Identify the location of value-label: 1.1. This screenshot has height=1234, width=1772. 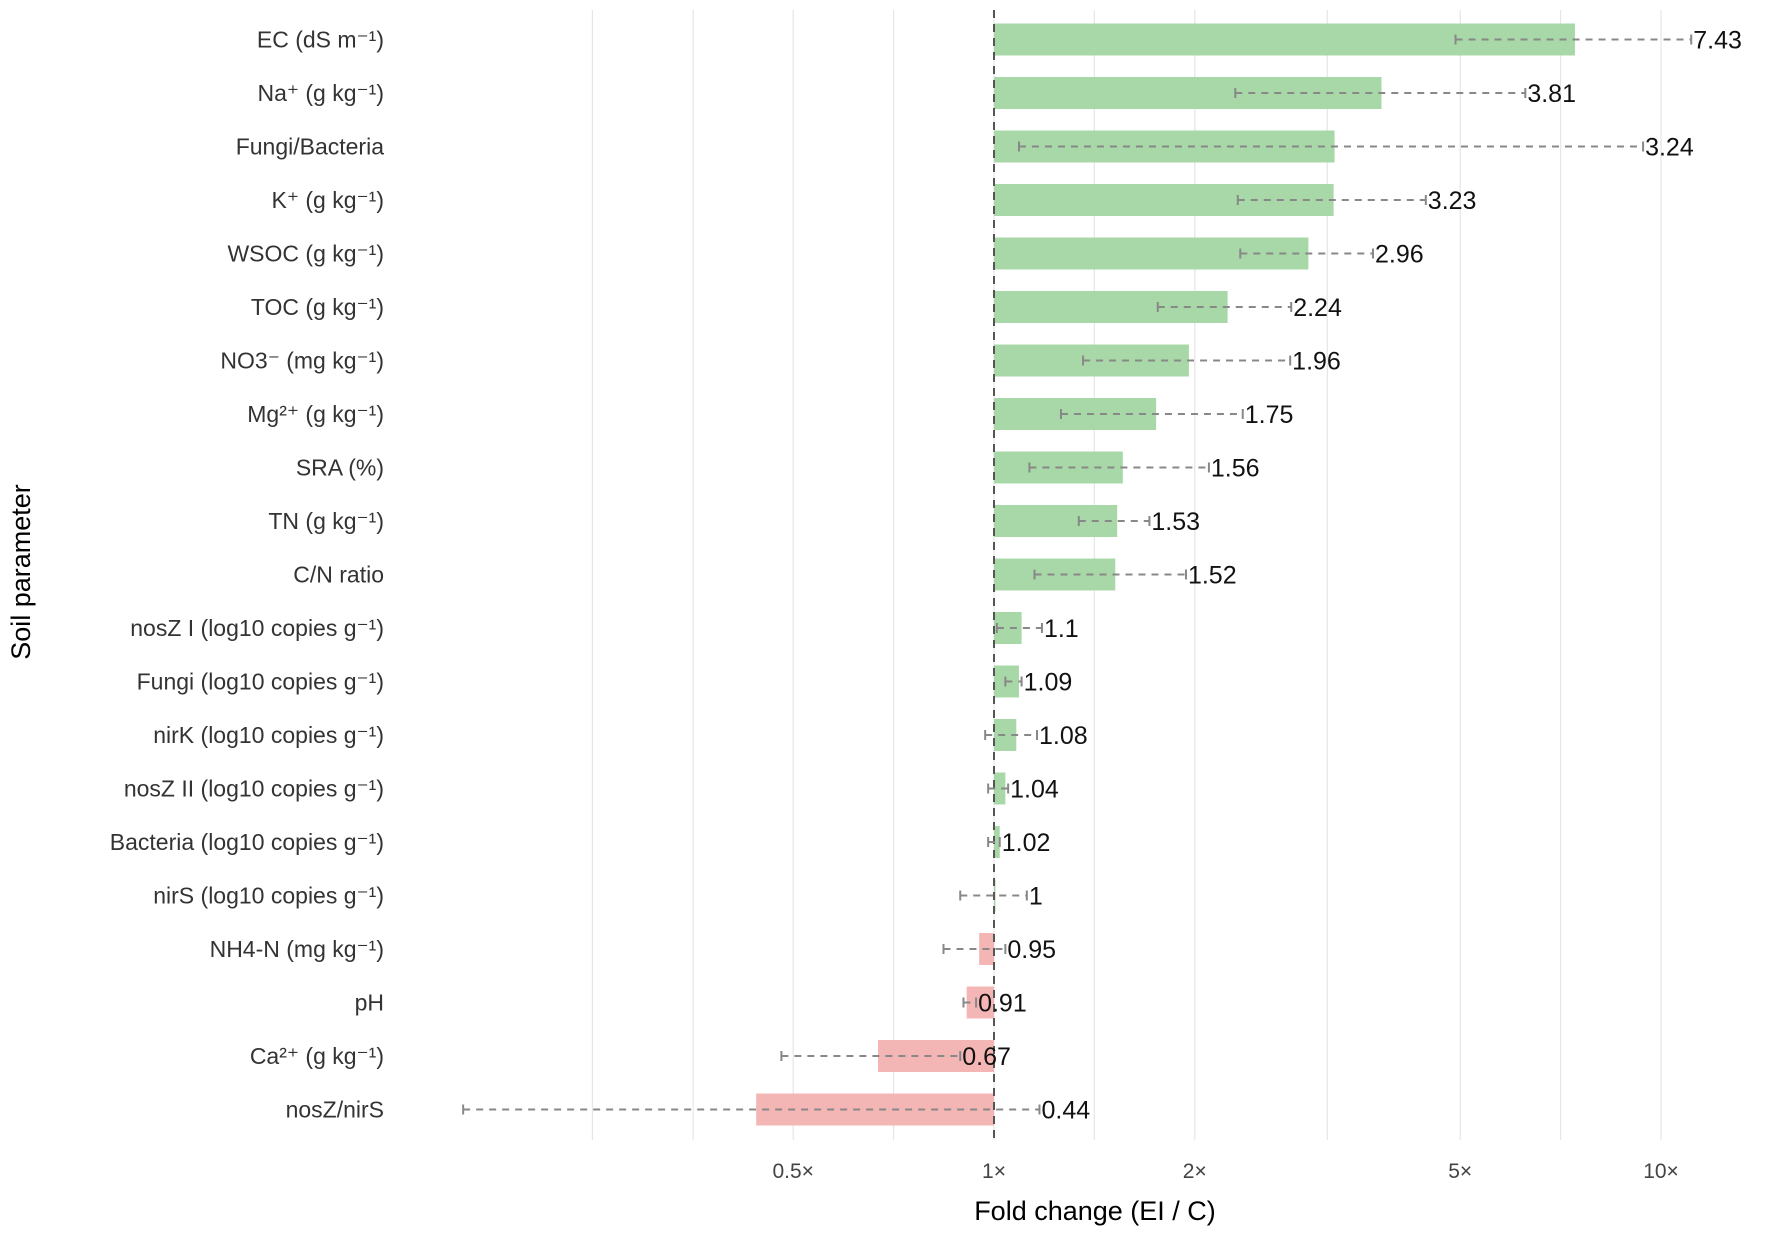
(1061, 629).